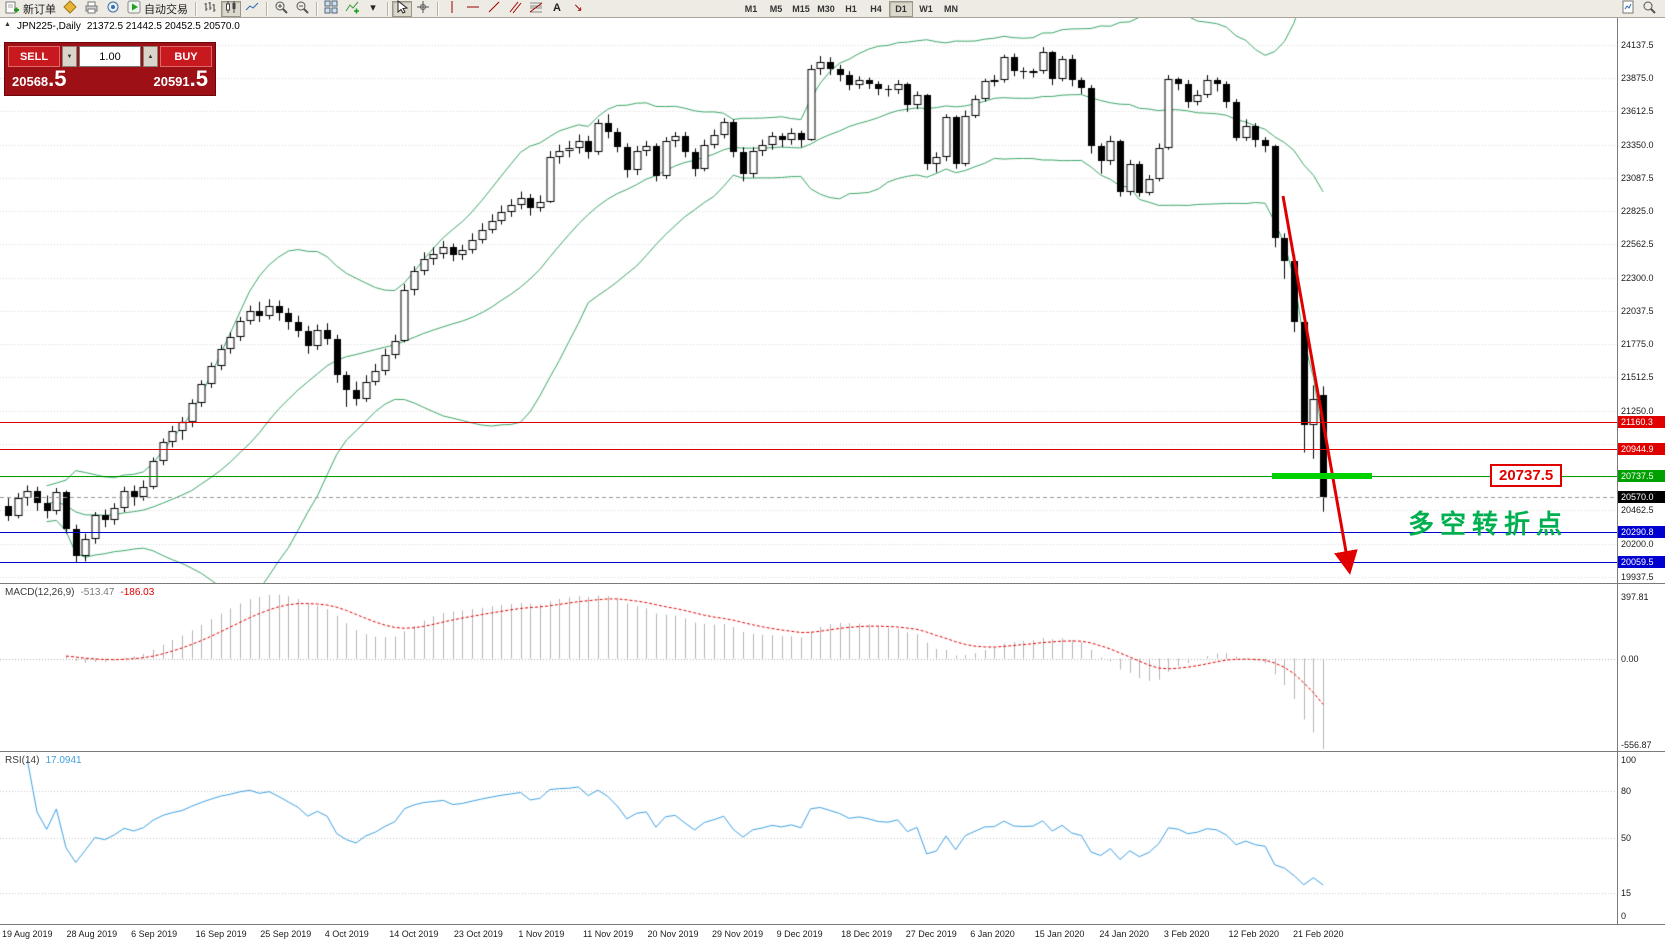 Image resolution: width=1665 pixels, height=946 pixels. Describe the element at coordinates (1637, 510) in the screenshot. I see `price-scale-label: 20462.5` at that location.